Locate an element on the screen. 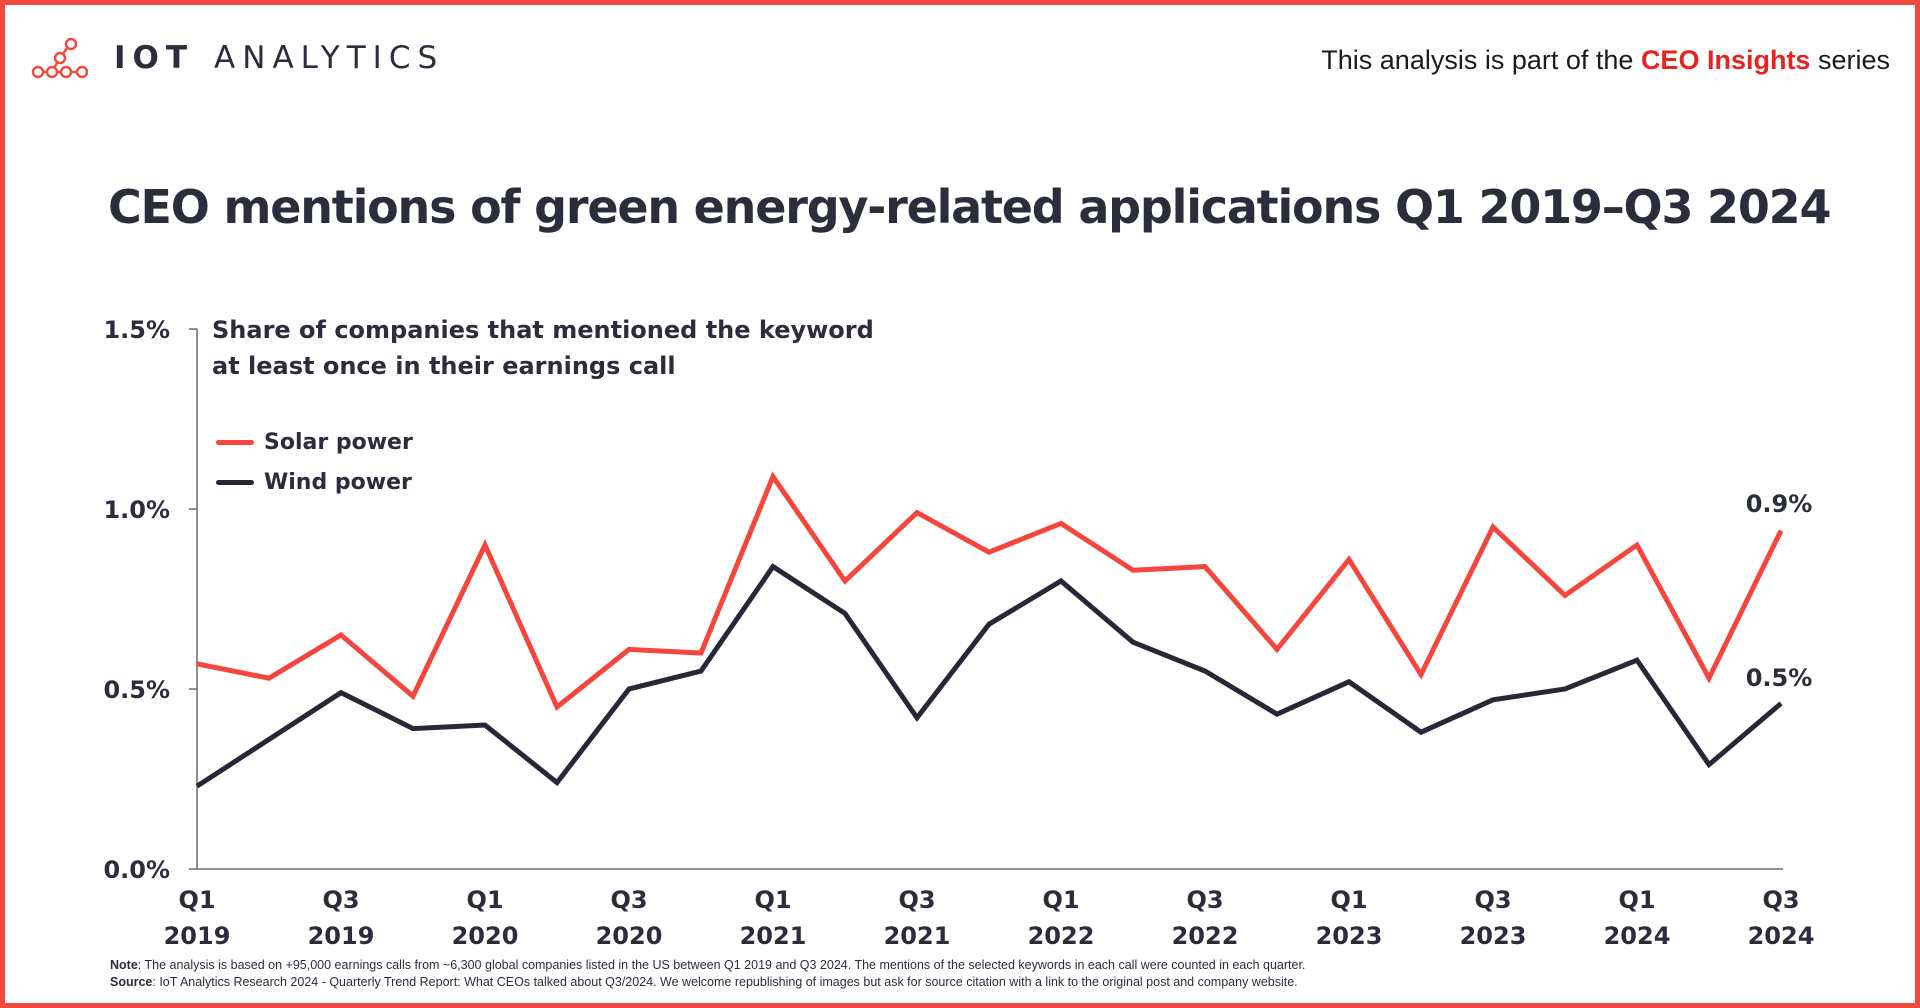 This screenshot has width=1920, height=1008. chart-subtitle-line-2: at least once in their earnings call is located at coordinates (444, 366).